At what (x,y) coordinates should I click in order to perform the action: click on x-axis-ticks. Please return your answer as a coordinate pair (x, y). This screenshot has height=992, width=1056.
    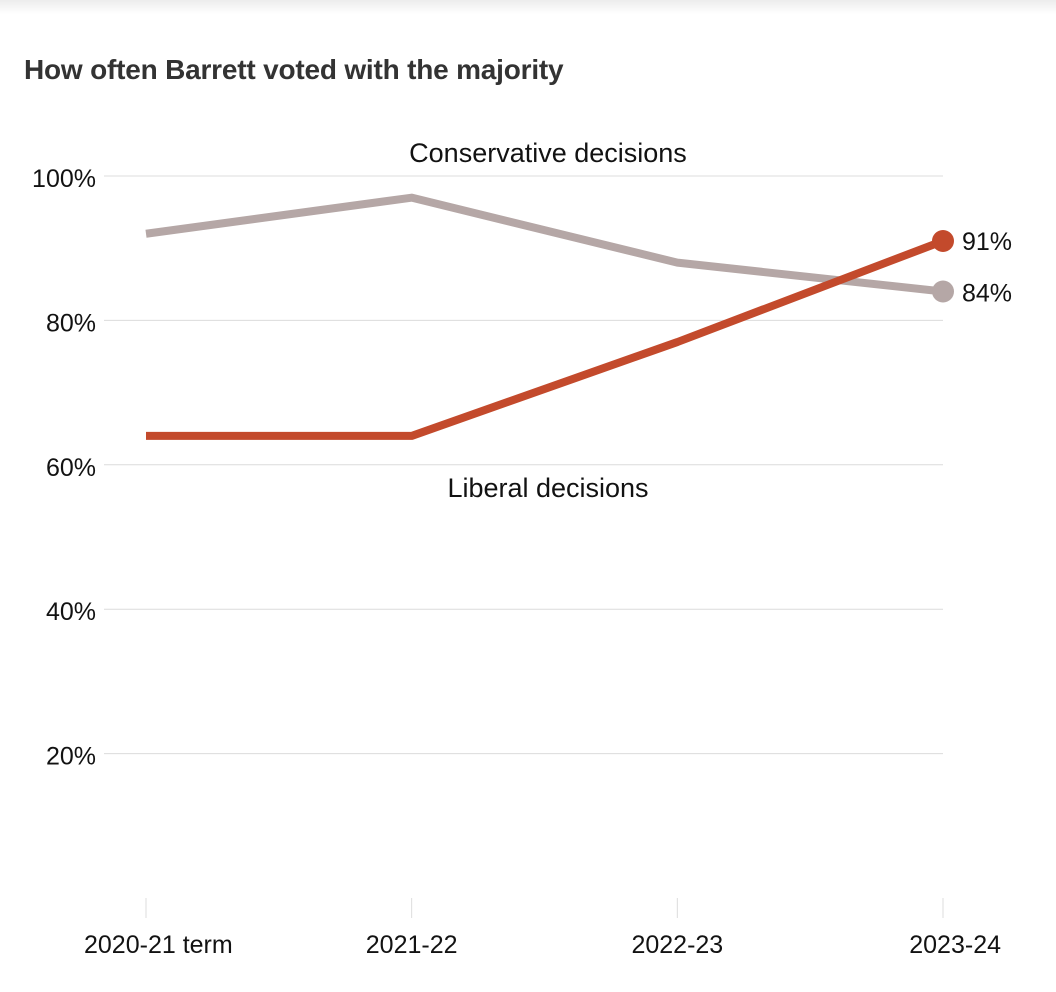
    Looking at the image, I should click on (544, 908).